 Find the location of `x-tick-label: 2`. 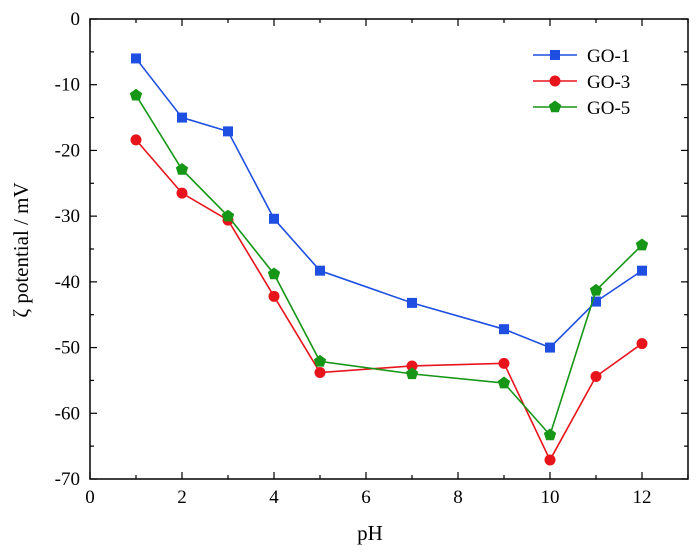

x-tick-label: 2 is located at coordinates (182, 497).